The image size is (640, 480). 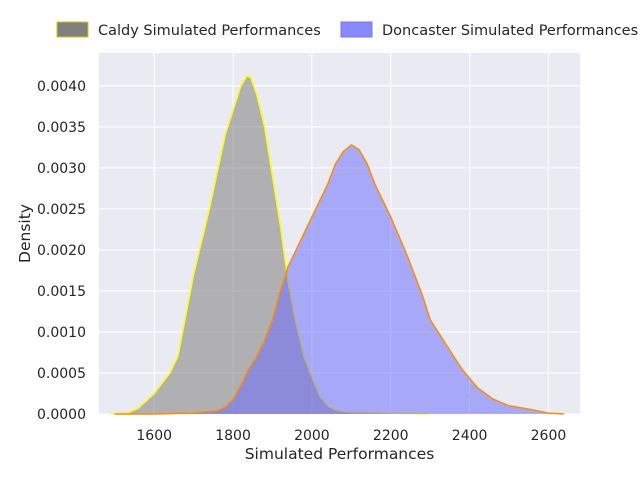 I want to click on y-tick-label-1: 0.0005, so click(x=61, y=374).